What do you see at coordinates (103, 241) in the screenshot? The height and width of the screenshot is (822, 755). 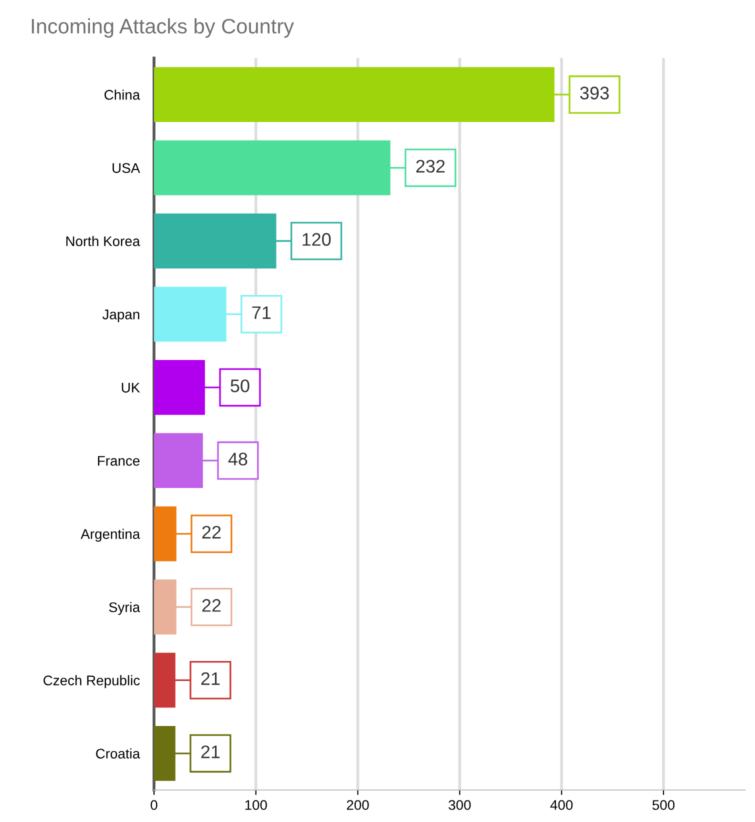 I see `y-tick-label: North Korea` at bounding box center [103, 241].